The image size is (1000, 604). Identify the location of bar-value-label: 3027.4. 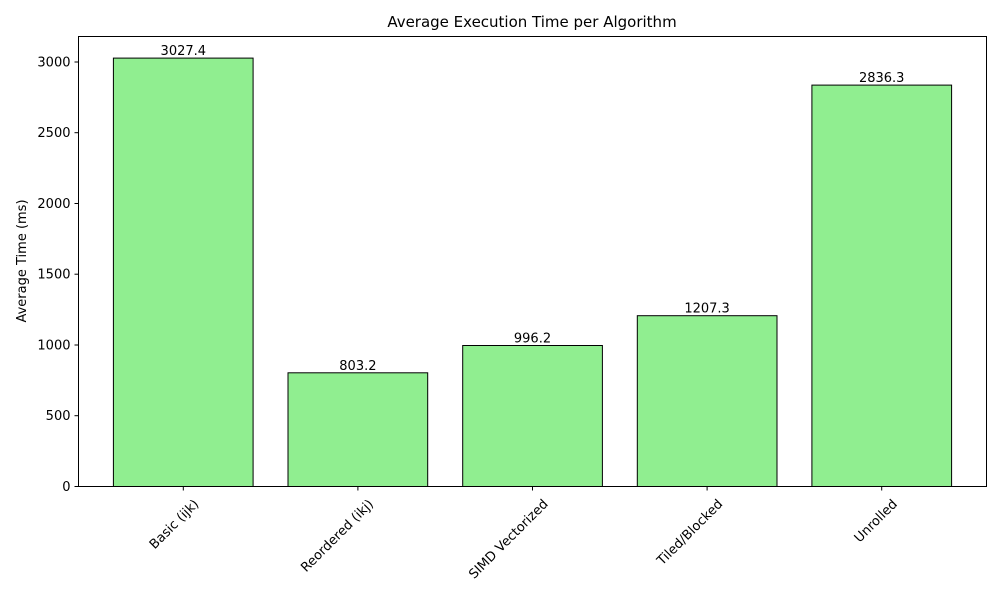
(184, 51).